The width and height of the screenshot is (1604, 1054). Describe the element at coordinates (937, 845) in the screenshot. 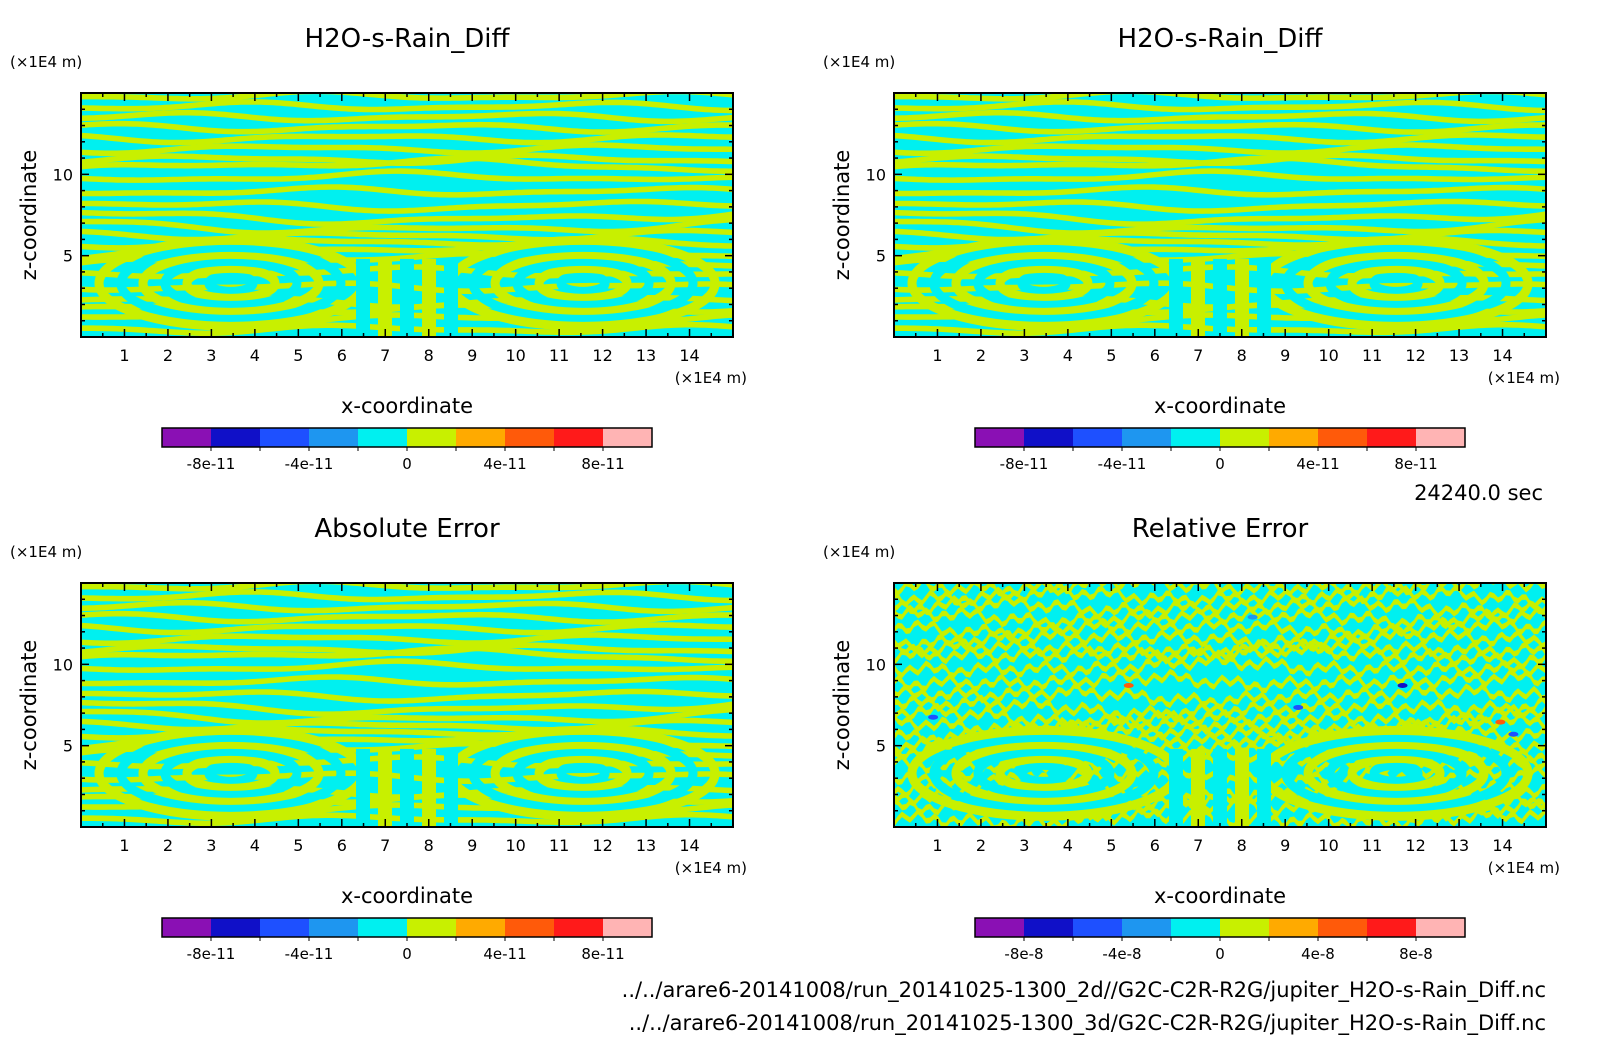

I see `x-tick-label: 1` at that location.